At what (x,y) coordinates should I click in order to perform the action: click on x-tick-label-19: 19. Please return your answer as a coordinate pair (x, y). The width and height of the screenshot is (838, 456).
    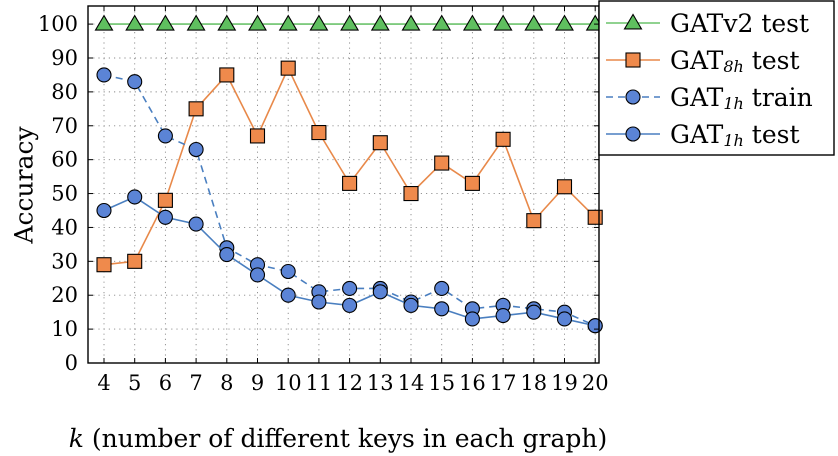
    Looking at the image, I should click on (564, 383).